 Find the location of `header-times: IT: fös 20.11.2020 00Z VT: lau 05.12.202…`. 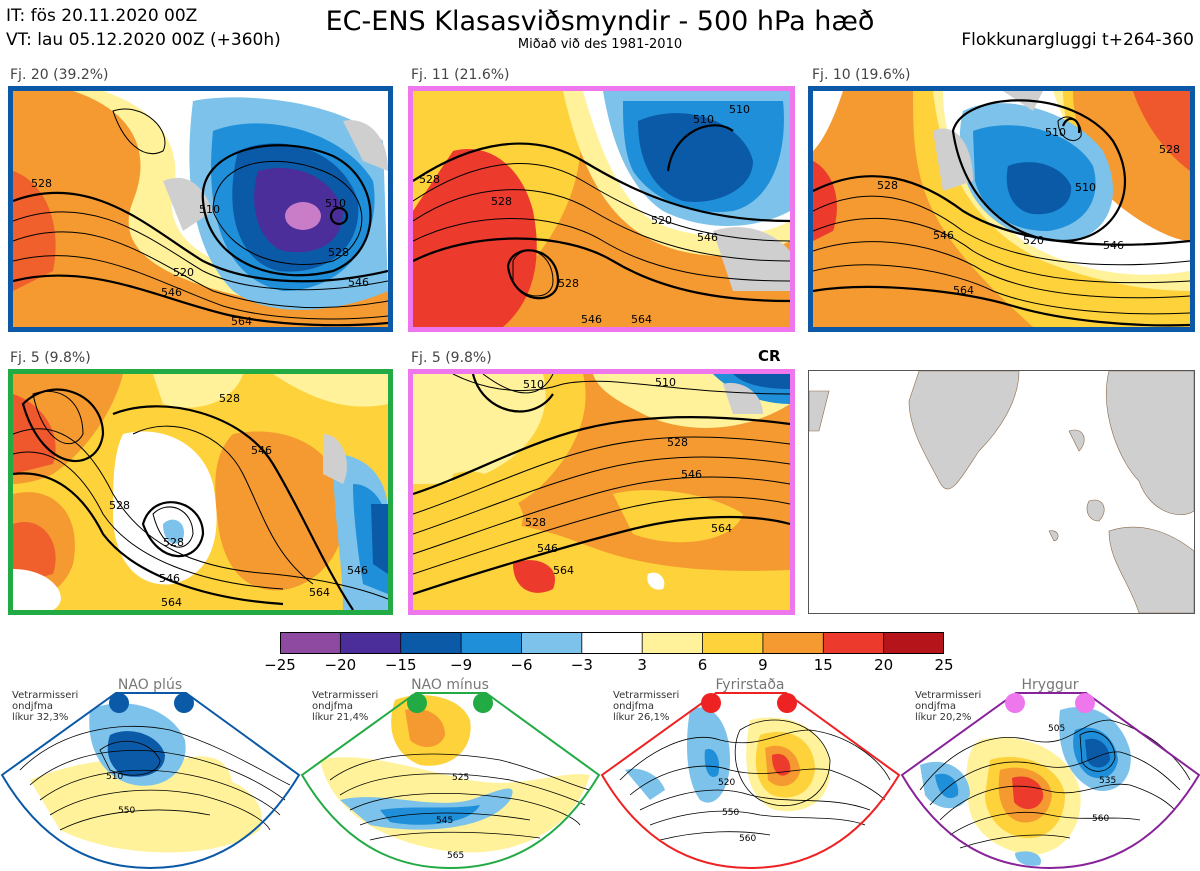

header-times: IT: fös 20.11.2020 00Z VT: lau 05.12.202… is located at coordinates (143, 28).